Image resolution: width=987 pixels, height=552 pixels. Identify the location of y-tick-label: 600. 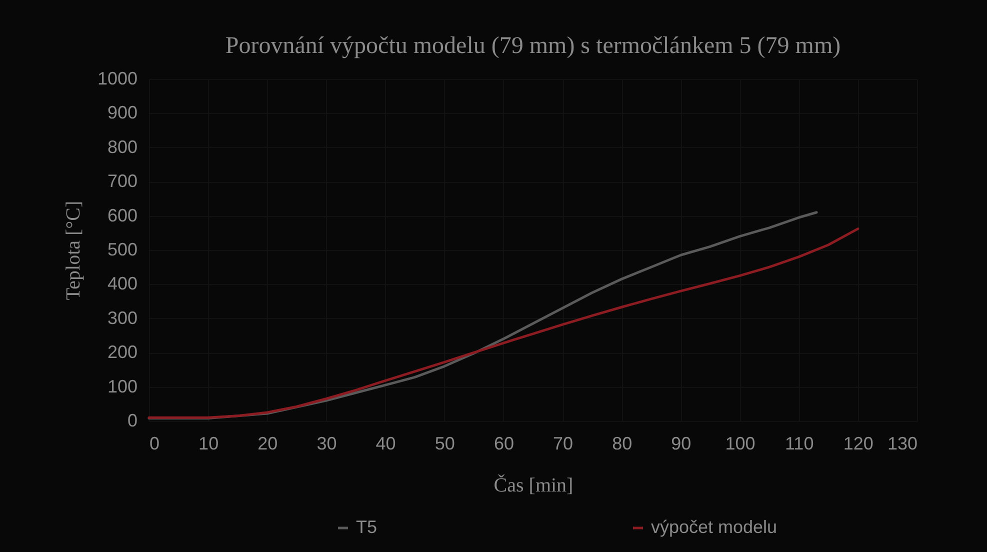
(122, 215).